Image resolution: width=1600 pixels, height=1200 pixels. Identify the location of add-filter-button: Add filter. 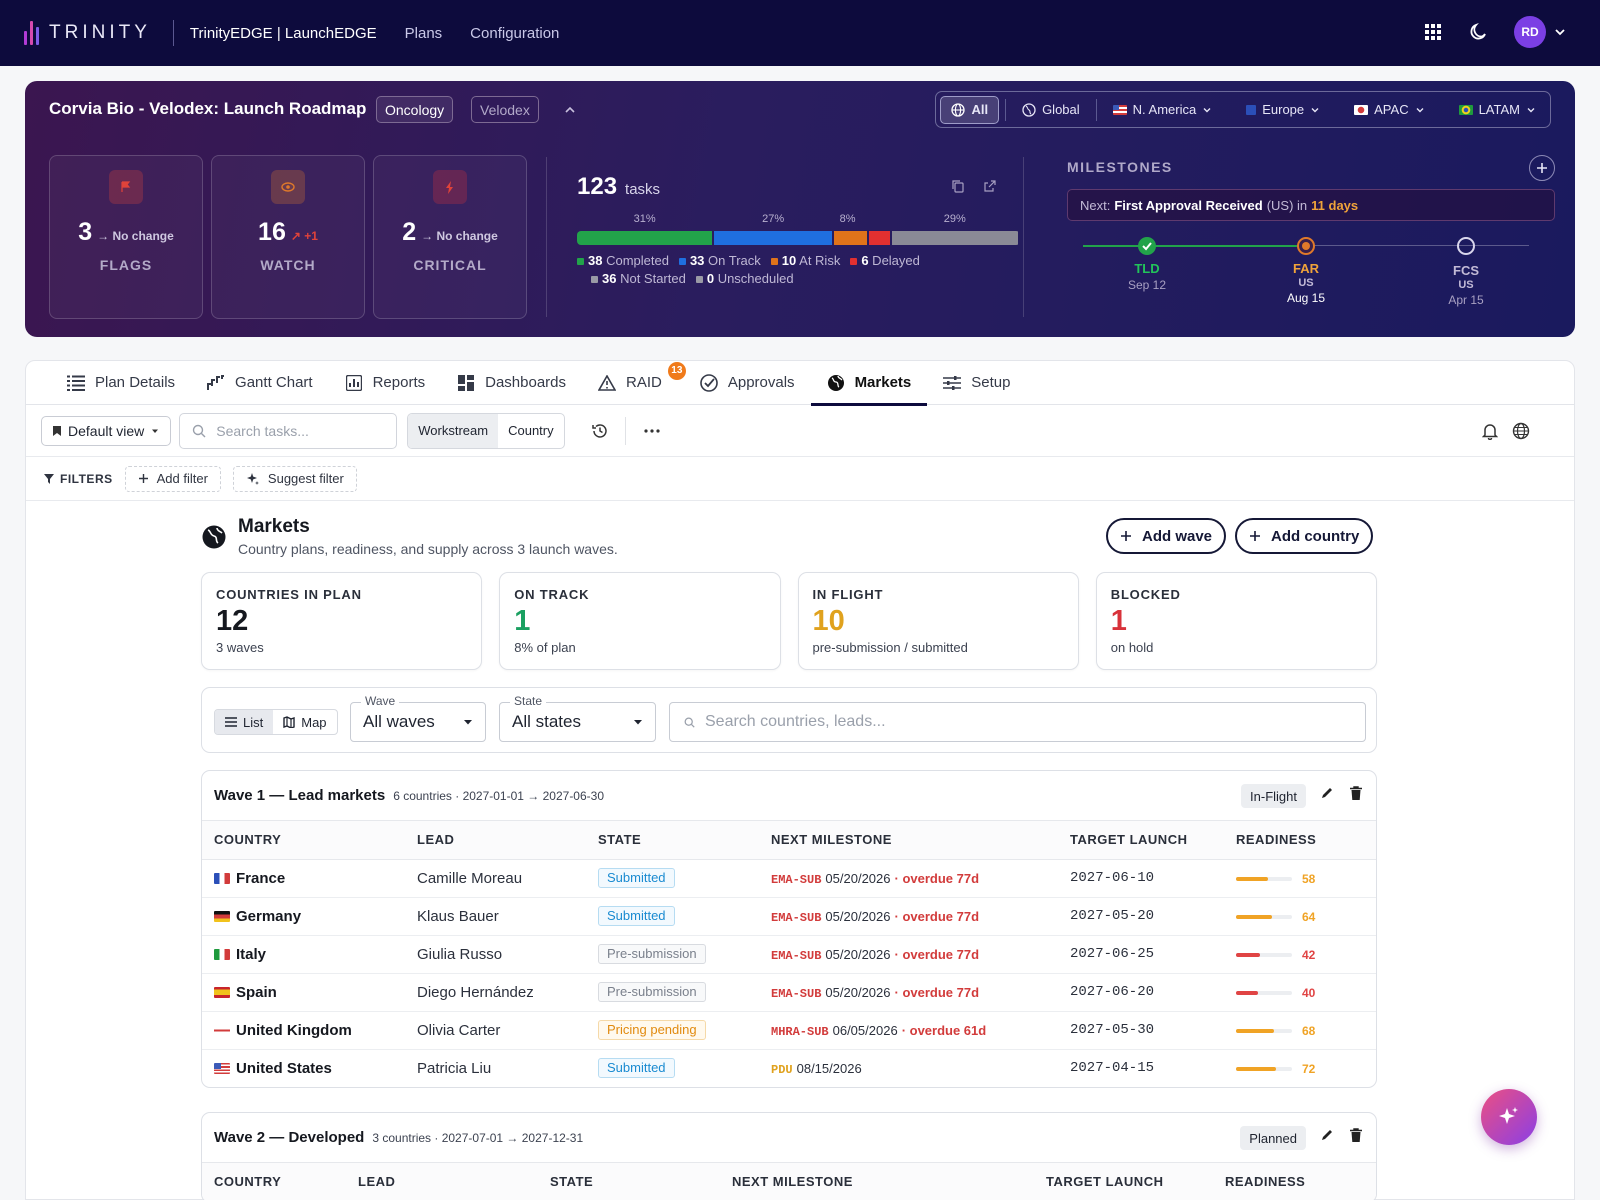
(172, 478).